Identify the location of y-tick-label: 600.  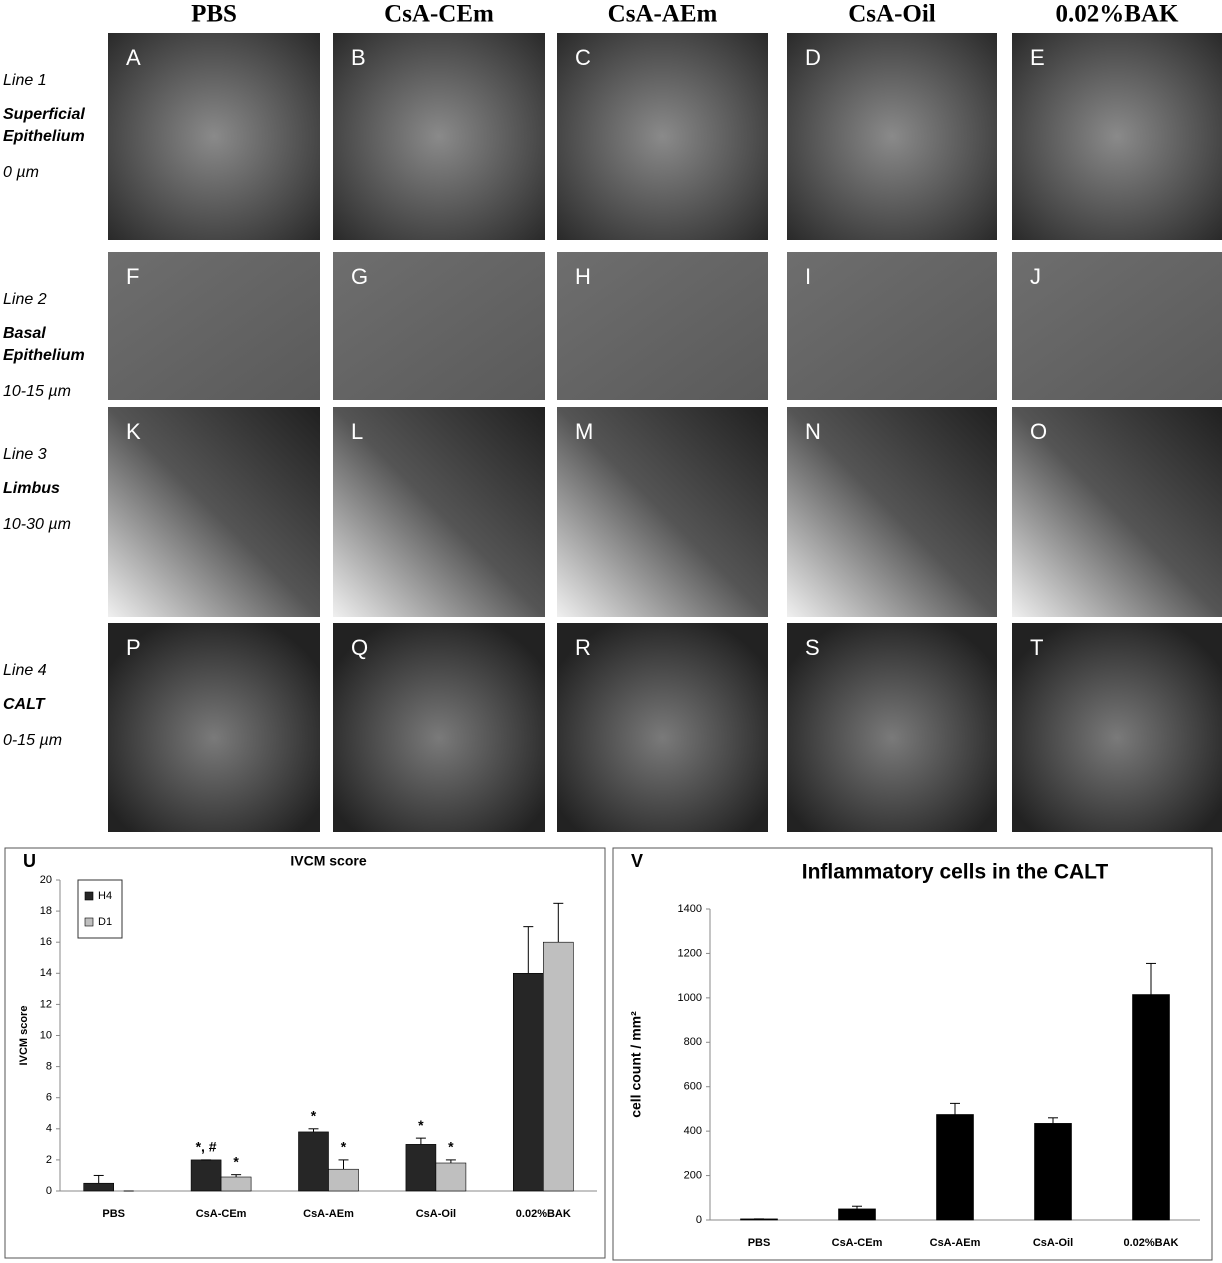
(693, 1087).